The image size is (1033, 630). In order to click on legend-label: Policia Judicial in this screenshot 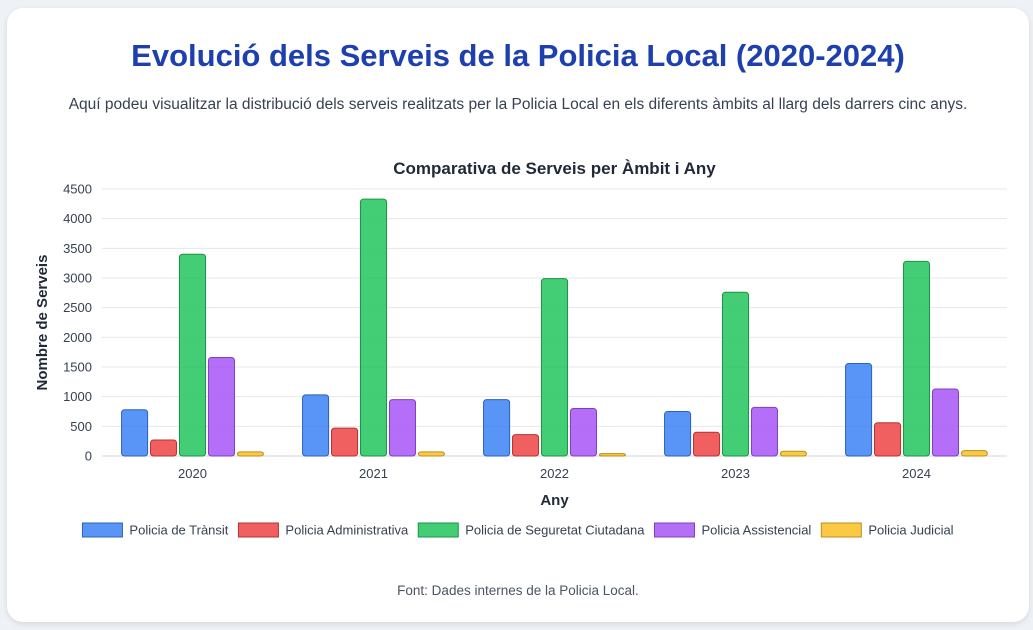, I will do `click(910, 530)`.